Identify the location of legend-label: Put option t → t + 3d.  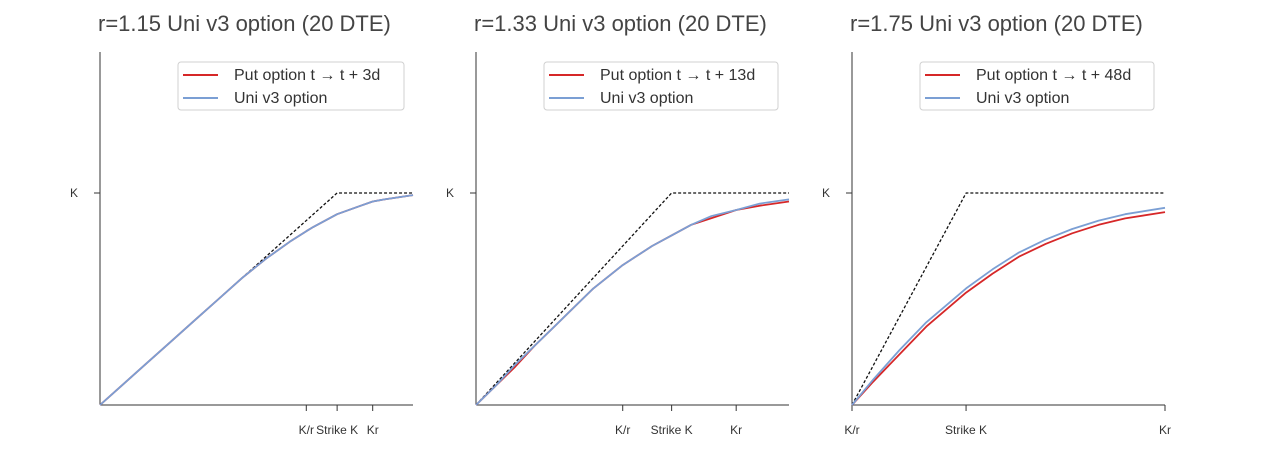
(307, 75).